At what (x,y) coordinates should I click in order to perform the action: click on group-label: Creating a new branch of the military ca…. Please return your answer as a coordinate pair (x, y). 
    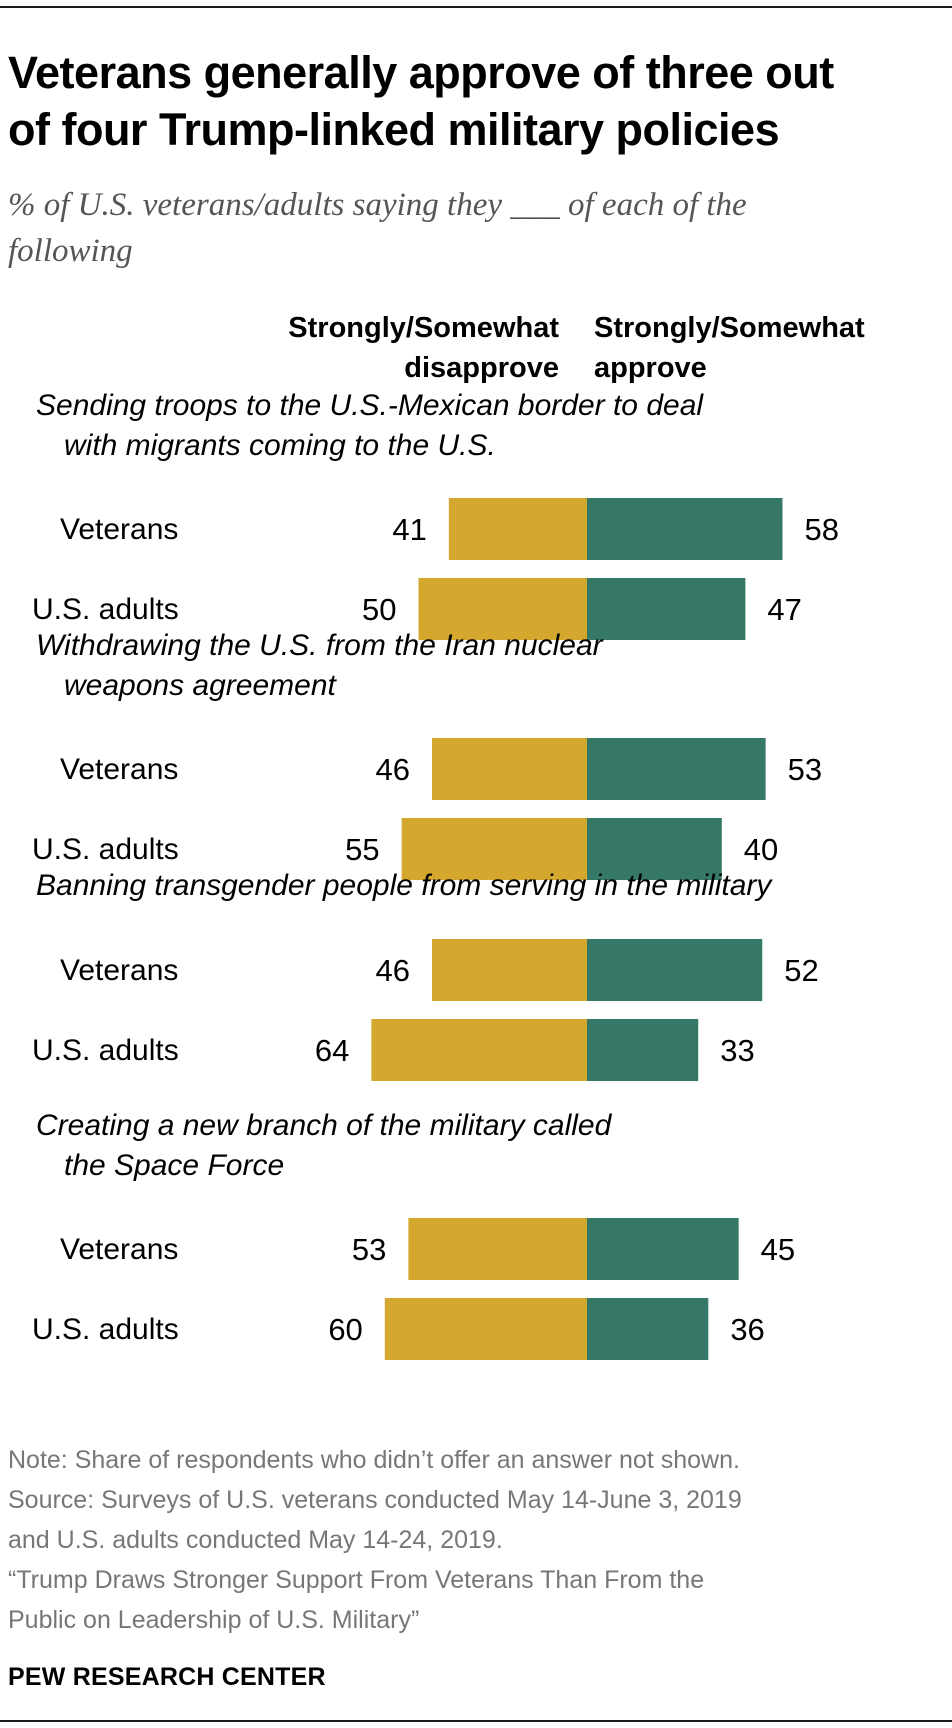
    Looking at the image, I should click on (324, 1125).